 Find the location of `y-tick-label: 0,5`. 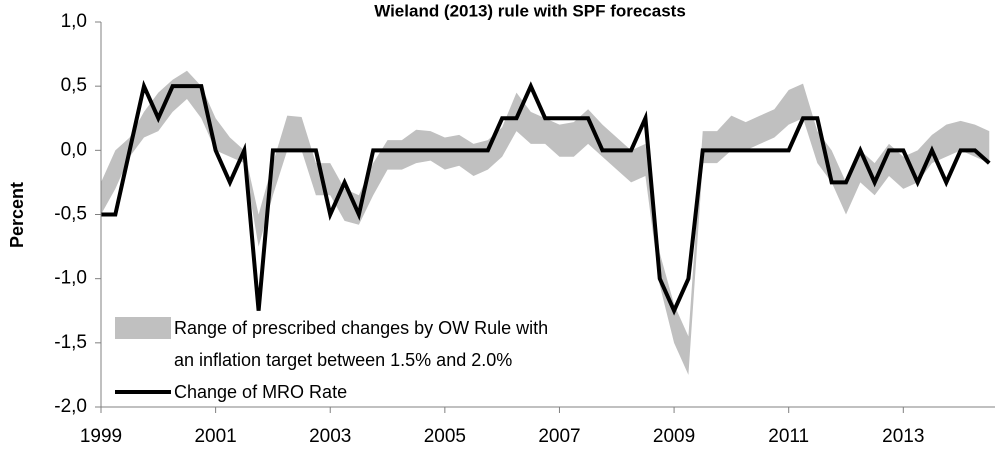

y-tick-label: 0,5 is located at coordinates (74, 85).